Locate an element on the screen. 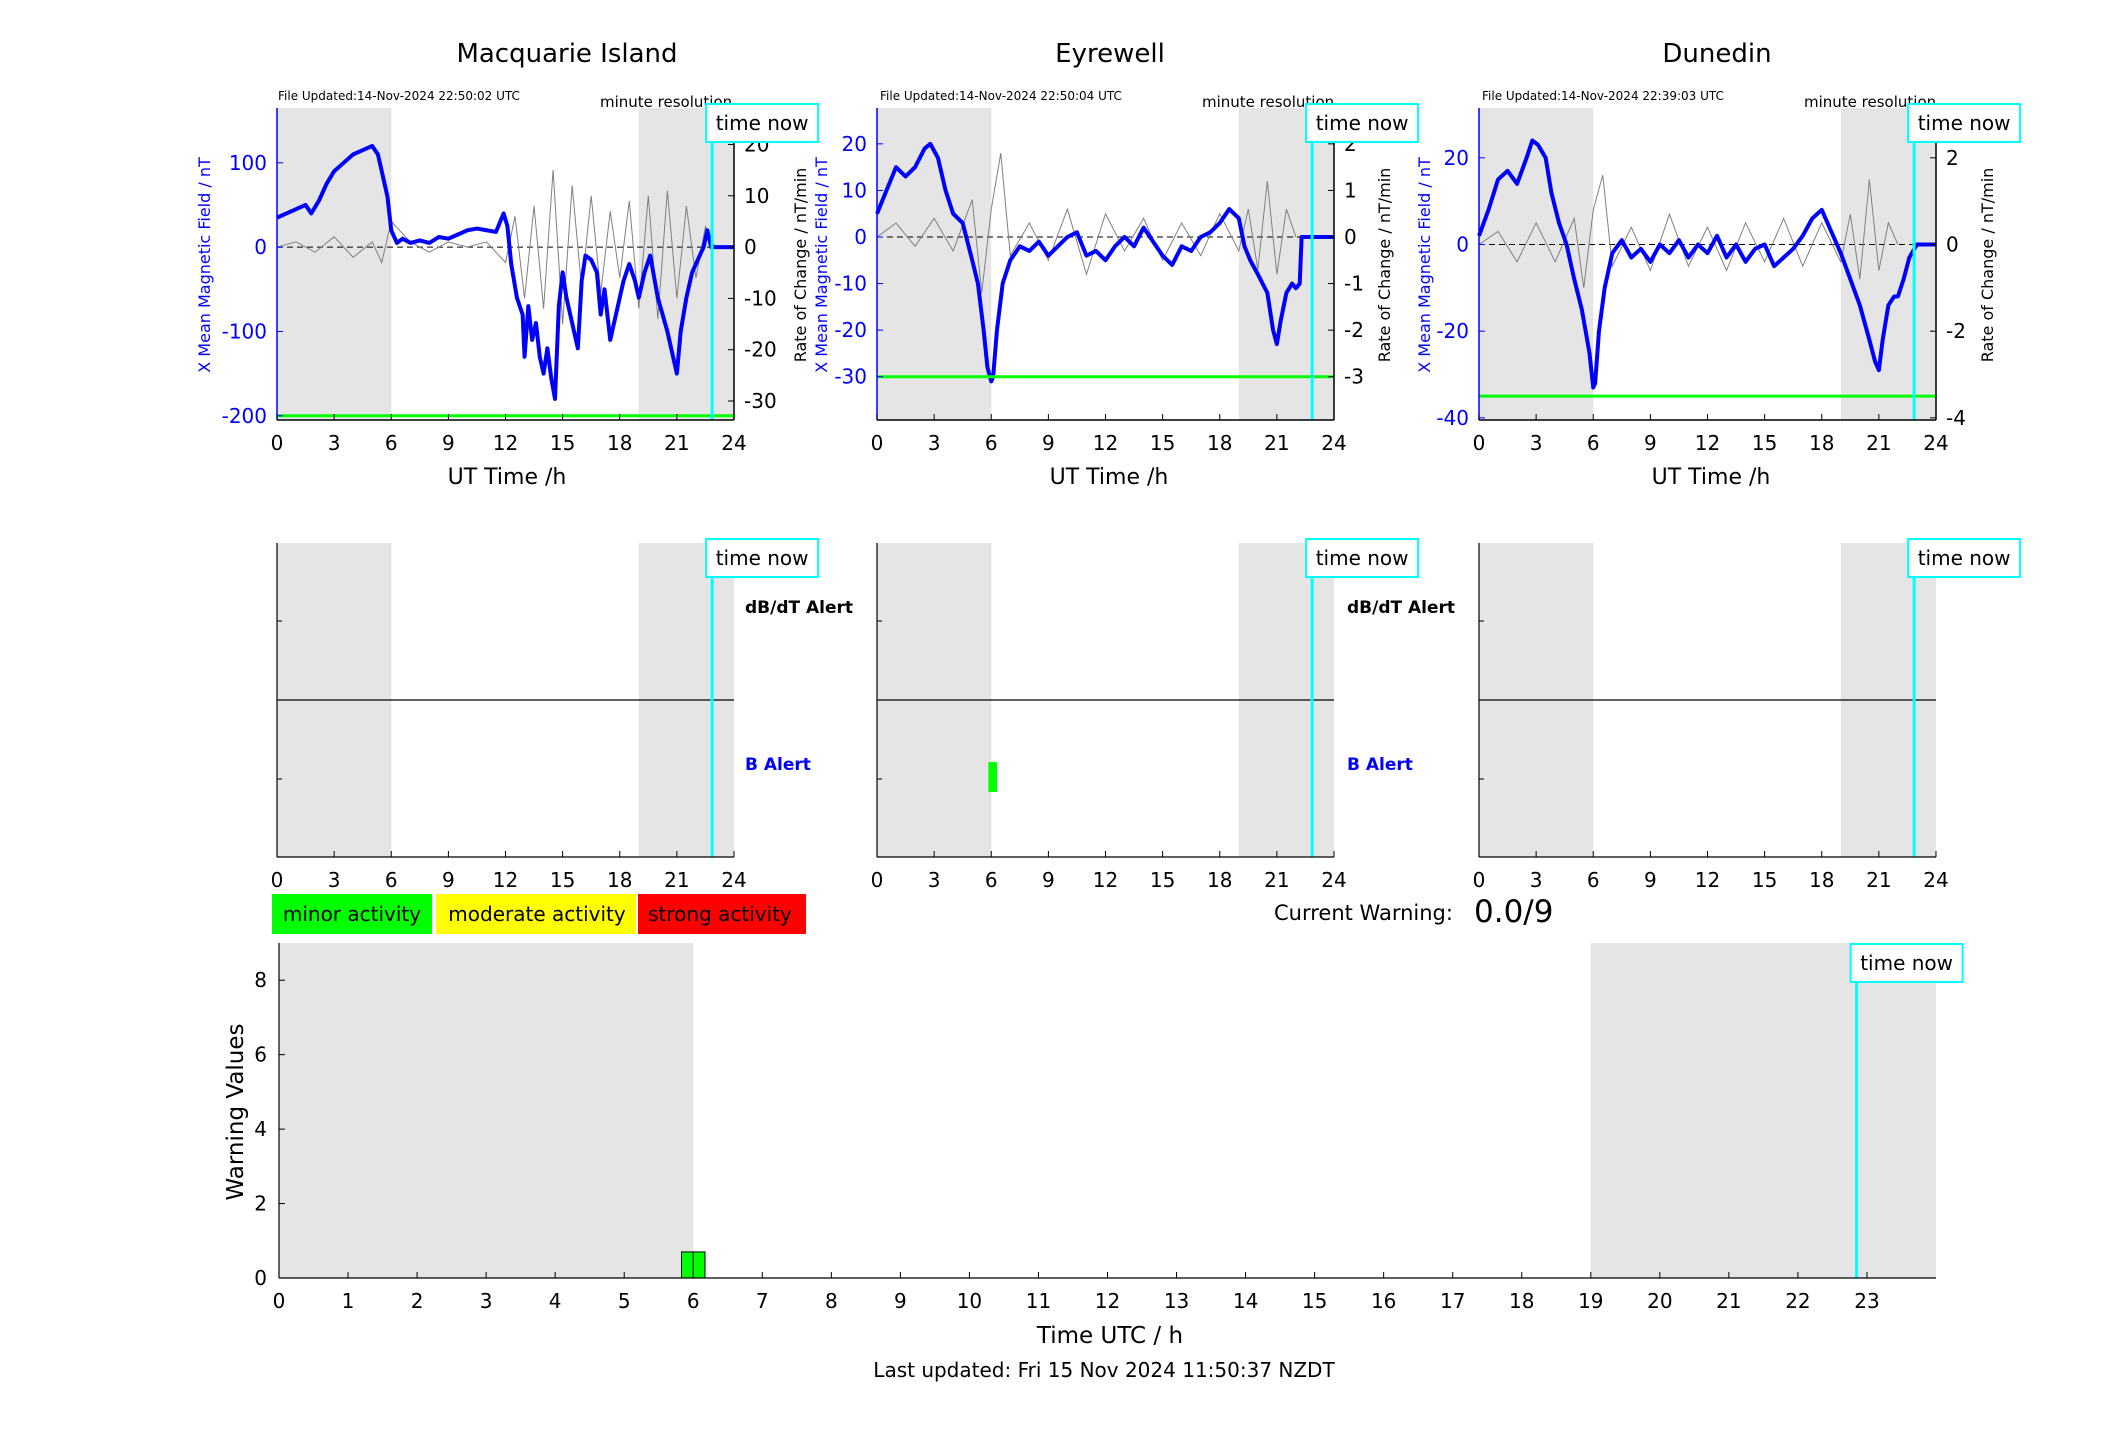  x-tick-label: 19 is located at coordinates (1590, 1301).